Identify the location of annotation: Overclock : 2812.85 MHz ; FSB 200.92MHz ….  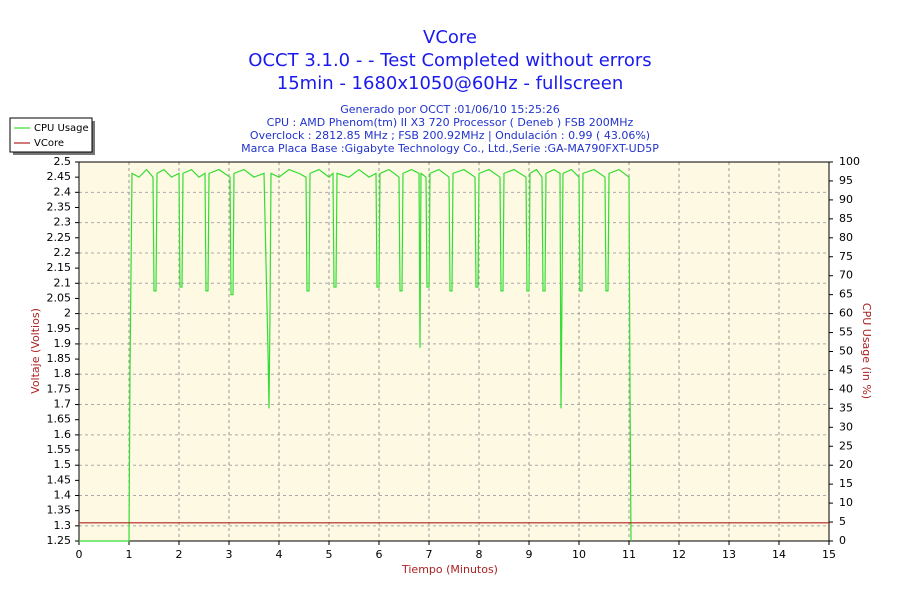
(450, 135).